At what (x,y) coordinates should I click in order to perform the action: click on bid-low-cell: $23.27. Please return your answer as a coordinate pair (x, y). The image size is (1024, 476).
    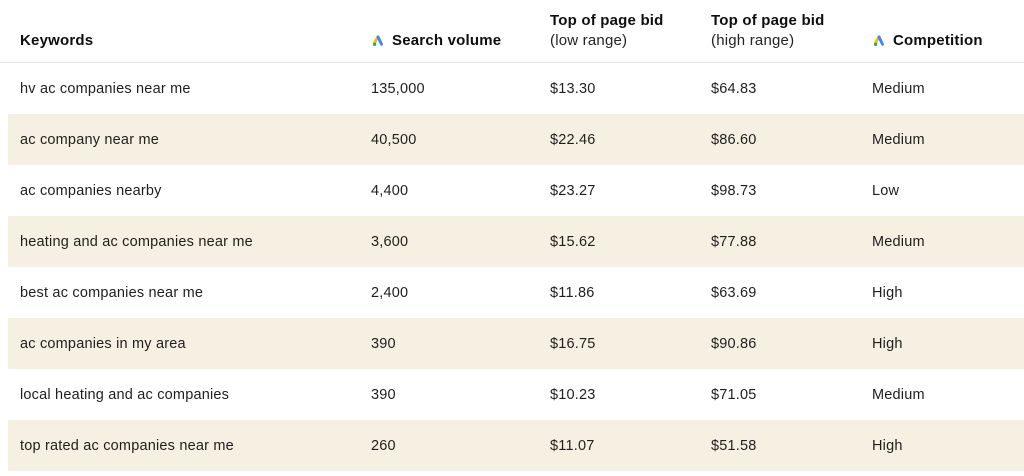
    Looking at the image, I should click on (573, 190).